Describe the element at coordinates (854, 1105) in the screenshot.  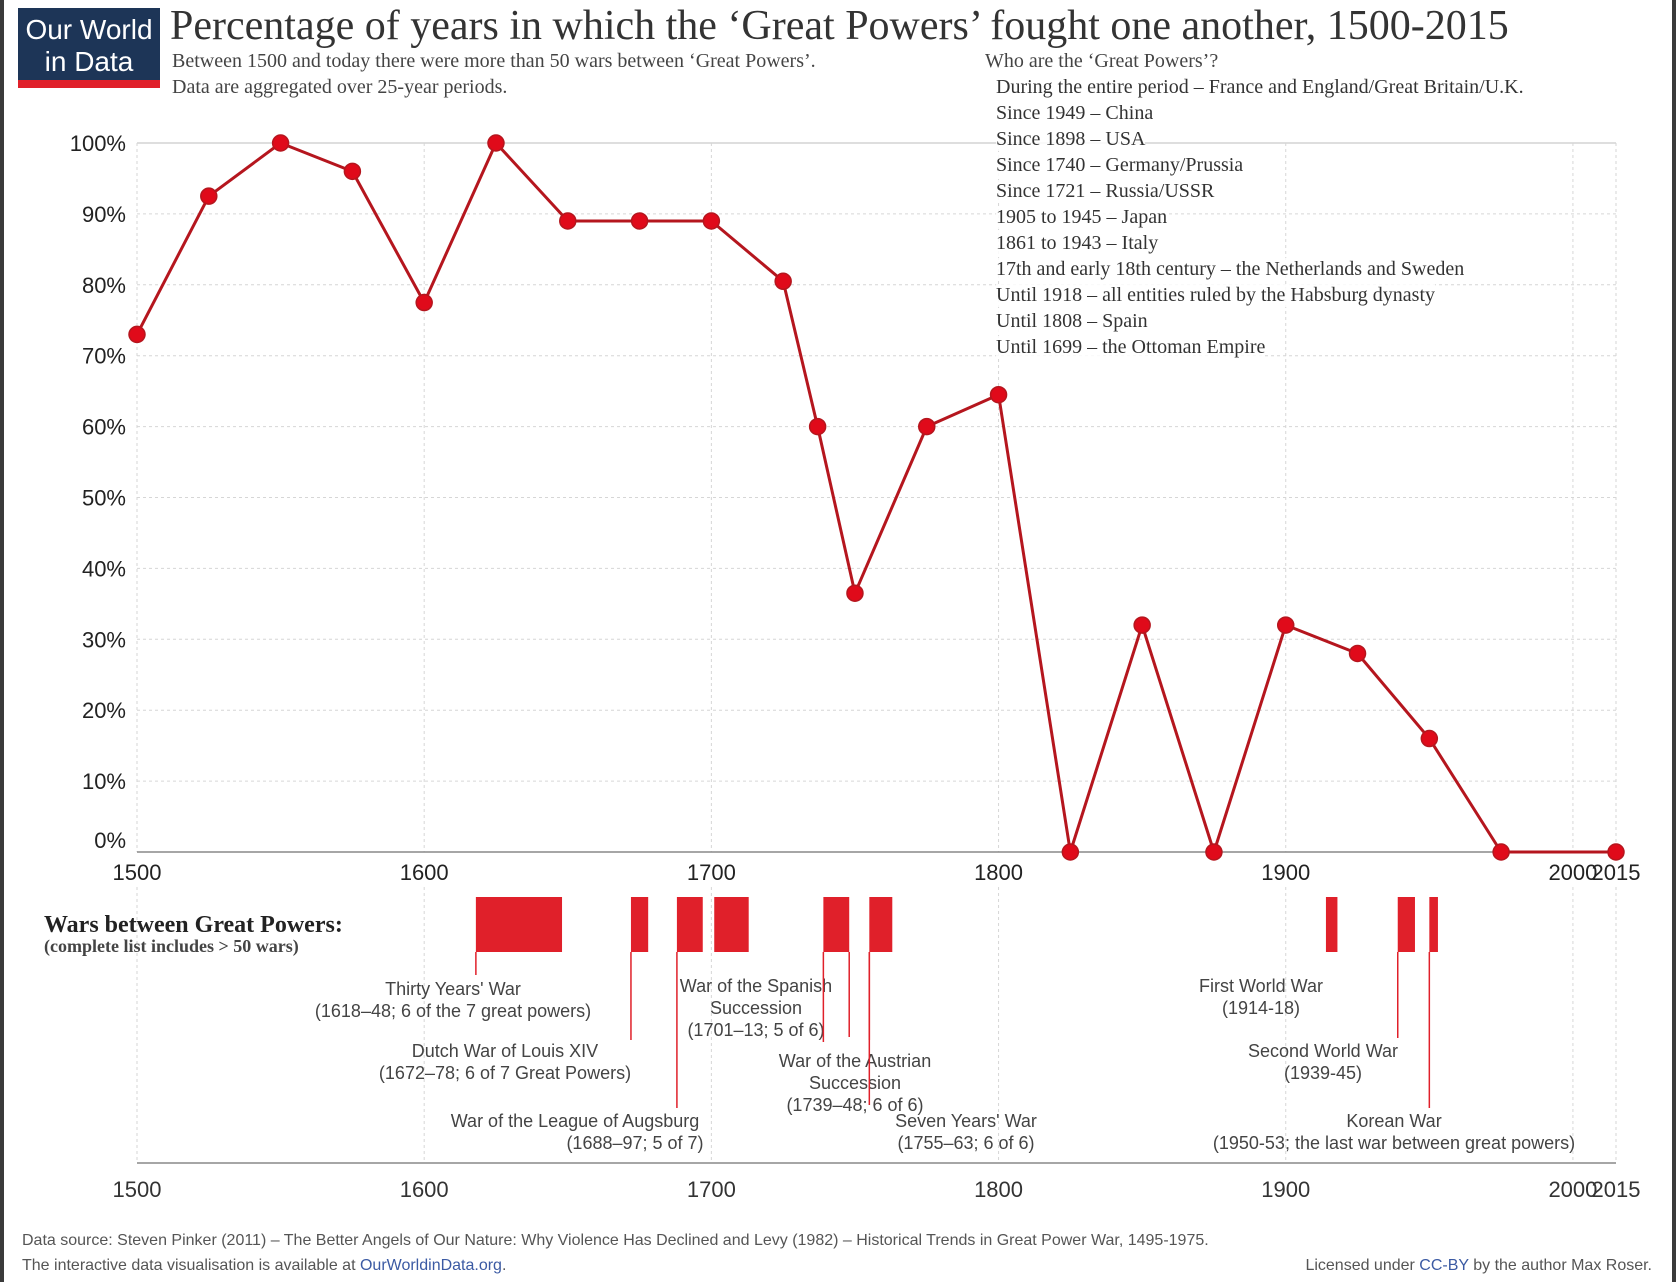
I see `war-label-detail: (1739–48; 6 of 6)` at that location.